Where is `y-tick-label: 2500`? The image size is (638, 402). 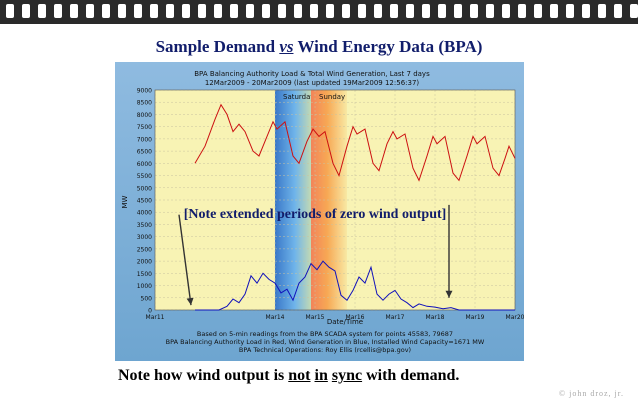 y-tick-label: 2500 is located at coordinates (144, 249).